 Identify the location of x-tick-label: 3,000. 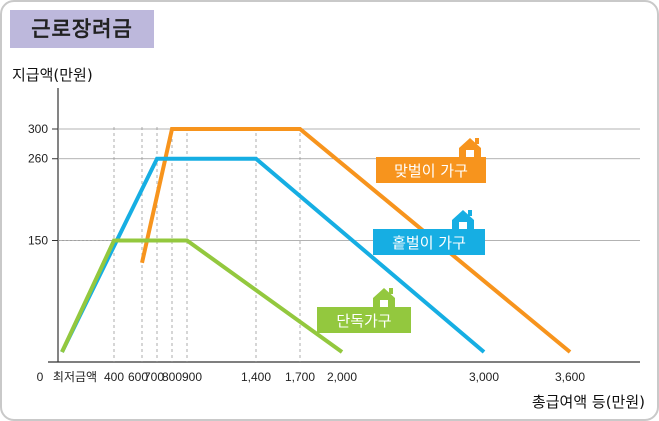
(484, 377).